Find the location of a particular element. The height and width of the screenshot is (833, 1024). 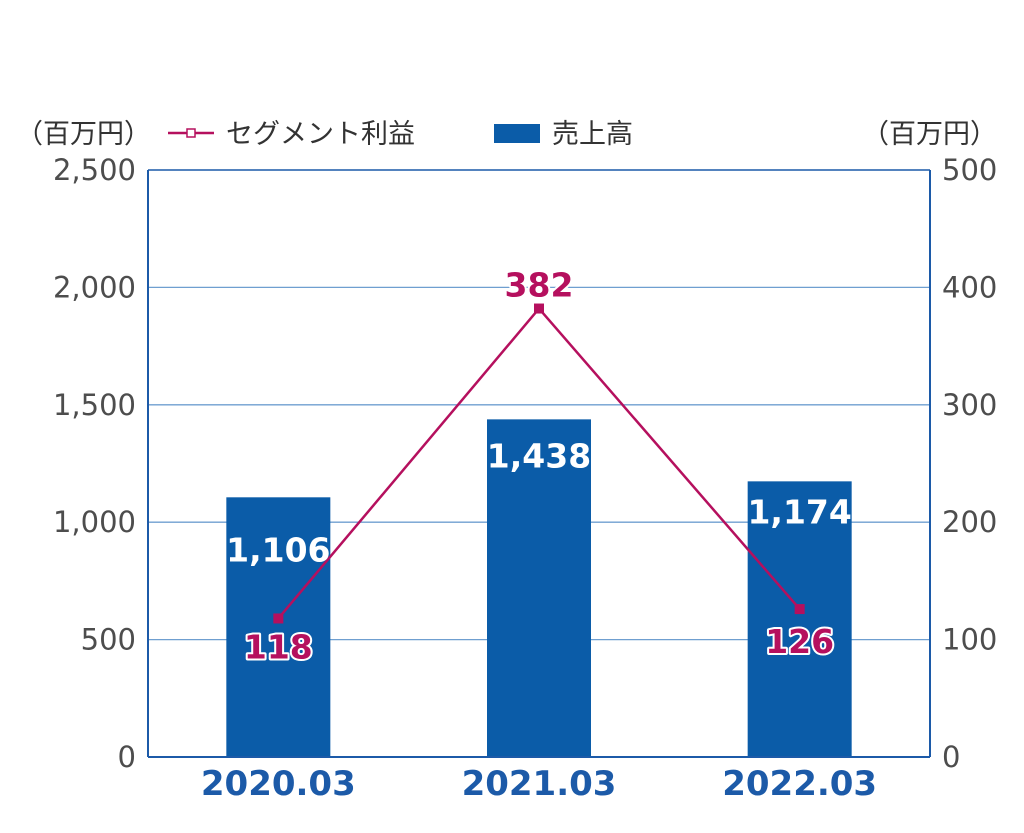

legend-bar-swatch is located at coordinates (517, 133).